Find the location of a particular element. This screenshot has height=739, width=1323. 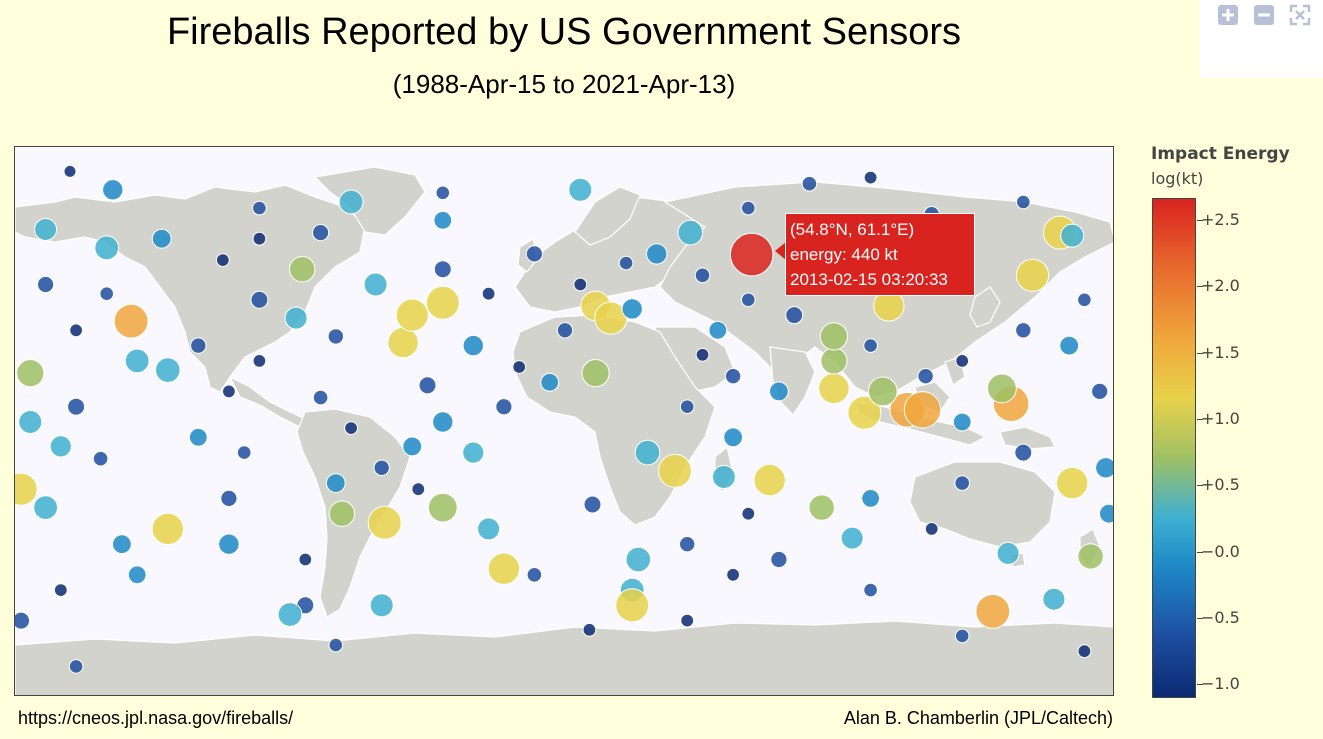

minus-icon is located at coordinates (1264, 15).